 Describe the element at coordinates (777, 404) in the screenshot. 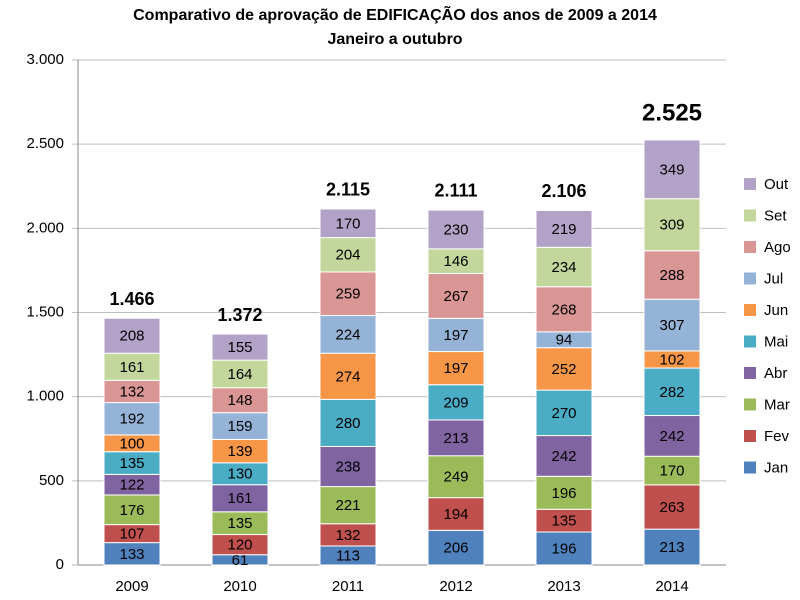

I see `legend-label: Mar` at that location.